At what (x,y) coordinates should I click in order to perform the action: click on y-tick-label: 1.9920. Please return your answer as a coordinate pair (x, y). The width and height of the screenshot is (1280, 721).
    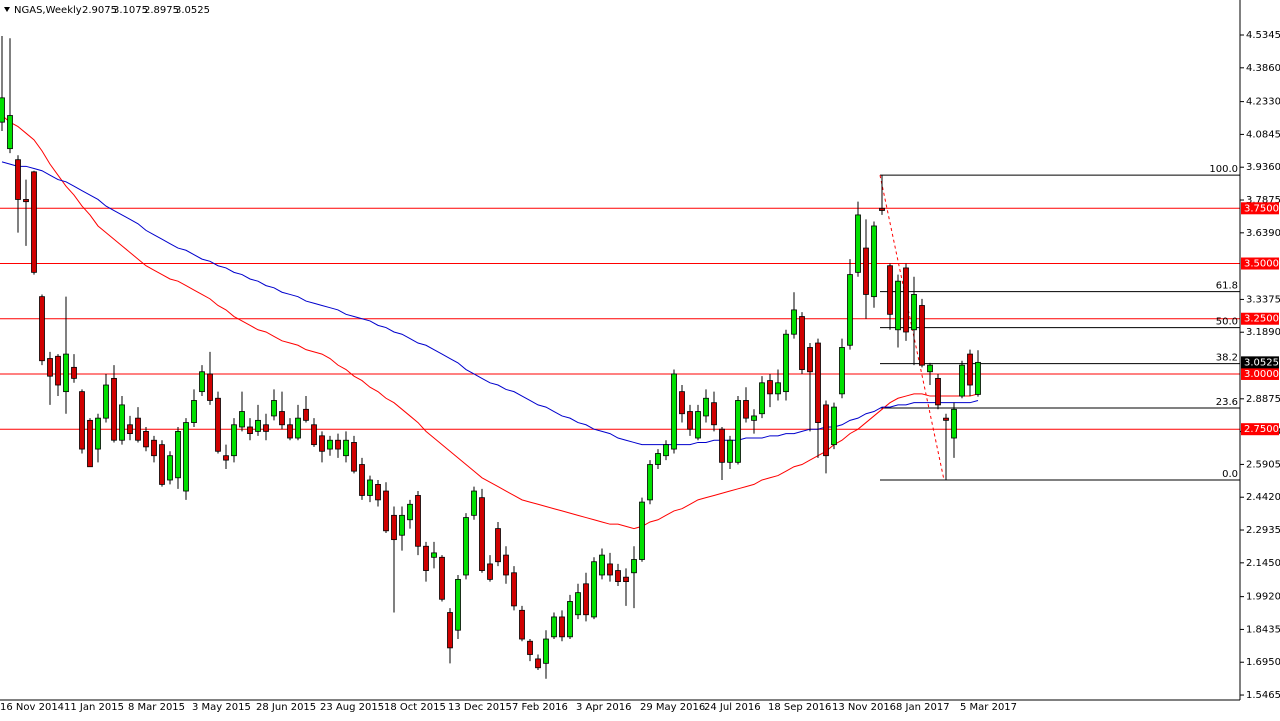
    Looking at the image, I should click on (1263, 597).